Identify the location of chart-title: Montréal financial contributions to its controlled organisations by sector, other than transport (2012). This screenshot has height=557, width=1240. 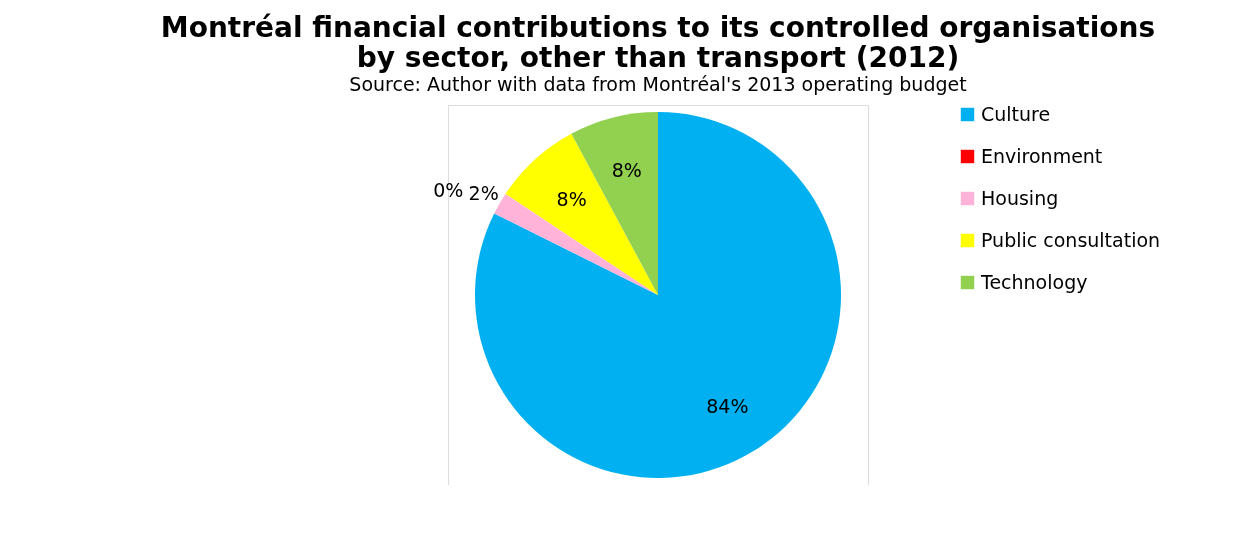
(658, 42).